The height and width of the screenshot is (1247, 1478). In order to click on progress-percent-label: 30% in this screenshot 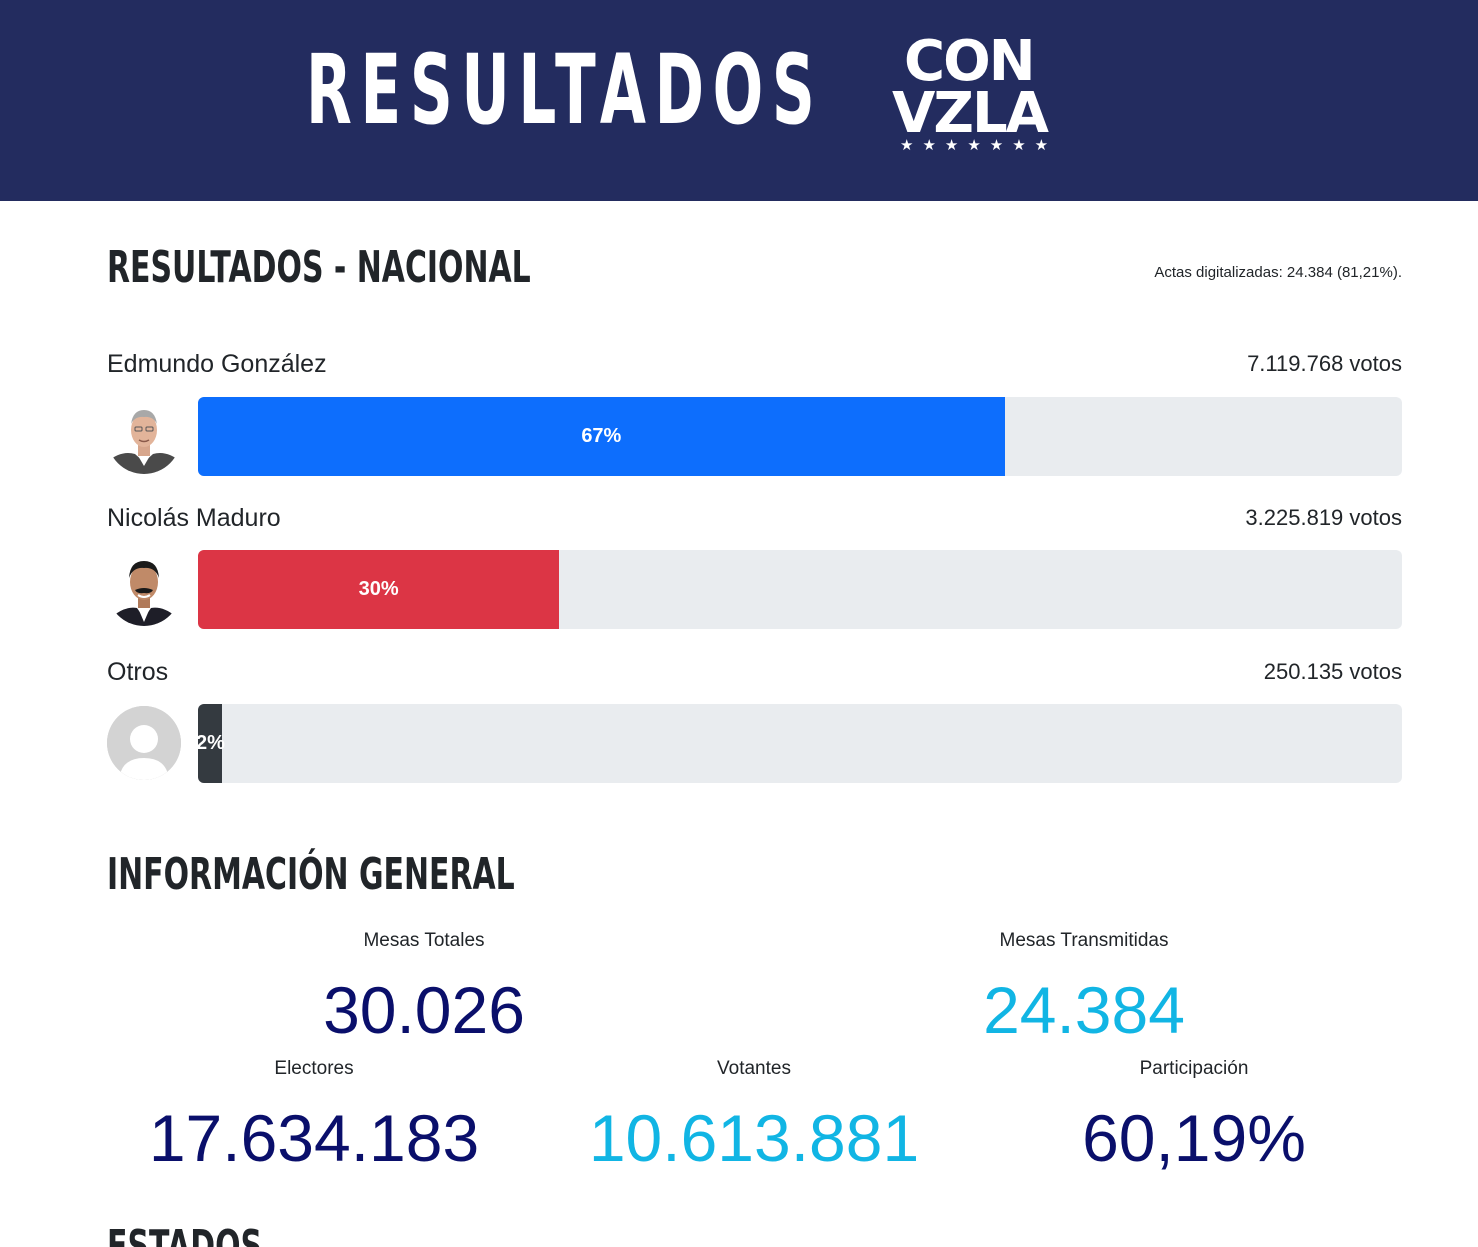, I will do `click(378, 589)`.